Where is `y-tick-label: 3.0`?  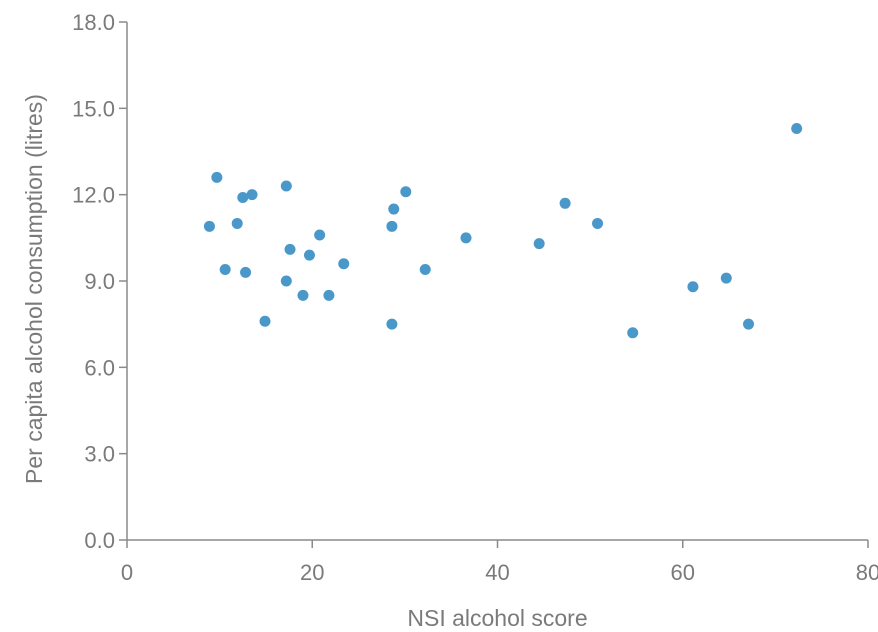 y-tick-label: 3.0 is located at coordinates (99, 454).